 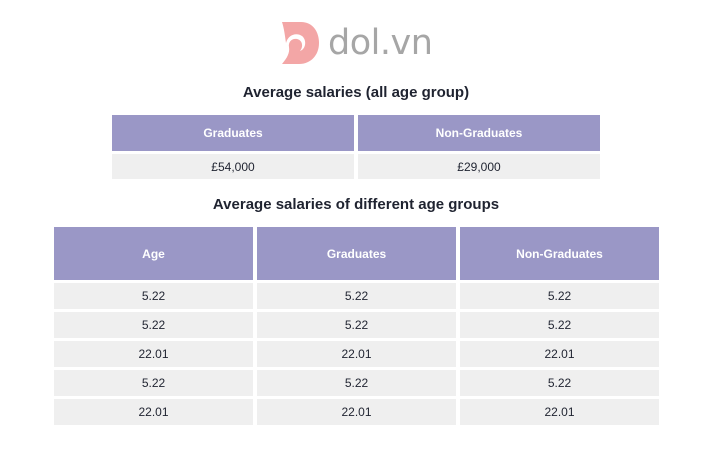 What do you see at coordinates (479, 166) in the screenshot?
I see `value-cell-non-graduates: £29,000` at bounding box center [479, 166].